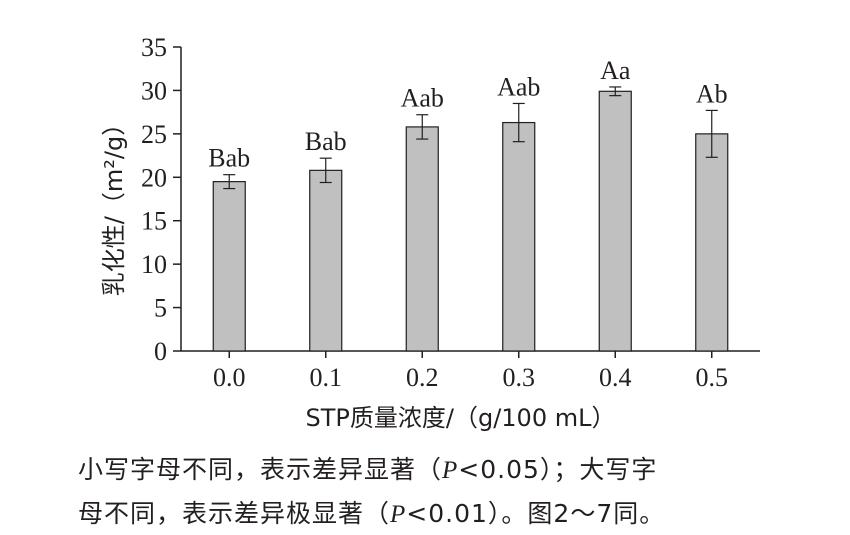 Image resolution: width=850 pixels, height=535 pixels. I want to click on significance-label: Aa, so click(615, 70).